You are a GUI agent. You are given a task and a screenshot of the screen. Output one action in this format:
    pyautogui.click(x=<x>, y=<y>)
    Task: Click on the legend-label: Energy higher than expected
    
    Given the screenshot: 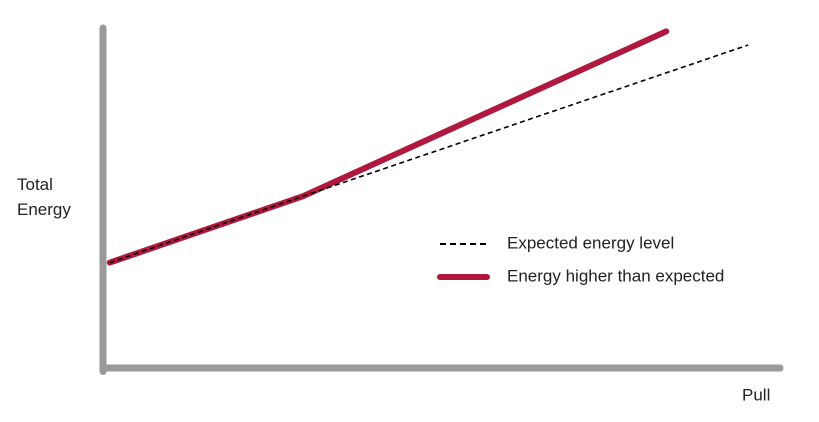 What is the action you would take?
    pyautogui.click(x=615, y=275)
    